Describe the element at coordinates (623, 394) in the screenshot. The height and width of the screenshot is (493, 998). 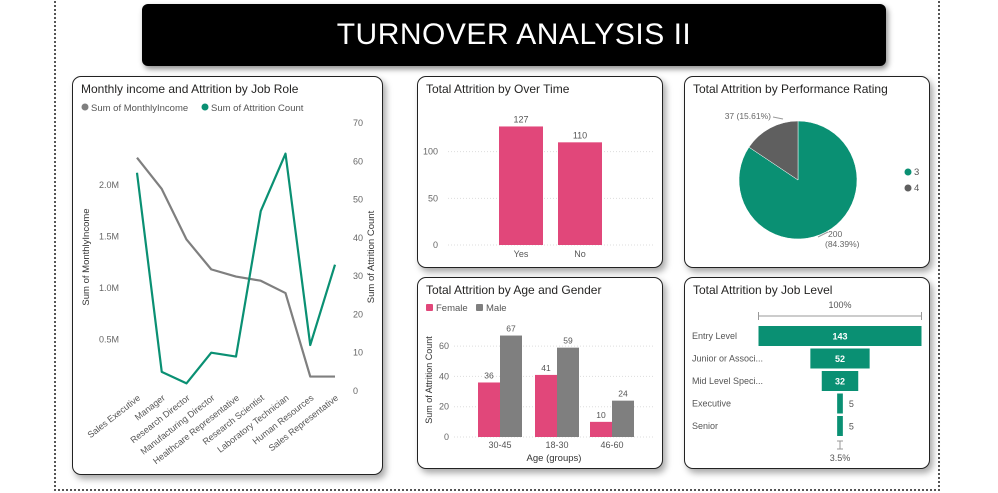
I see `bar-data-label: 24` at that location.